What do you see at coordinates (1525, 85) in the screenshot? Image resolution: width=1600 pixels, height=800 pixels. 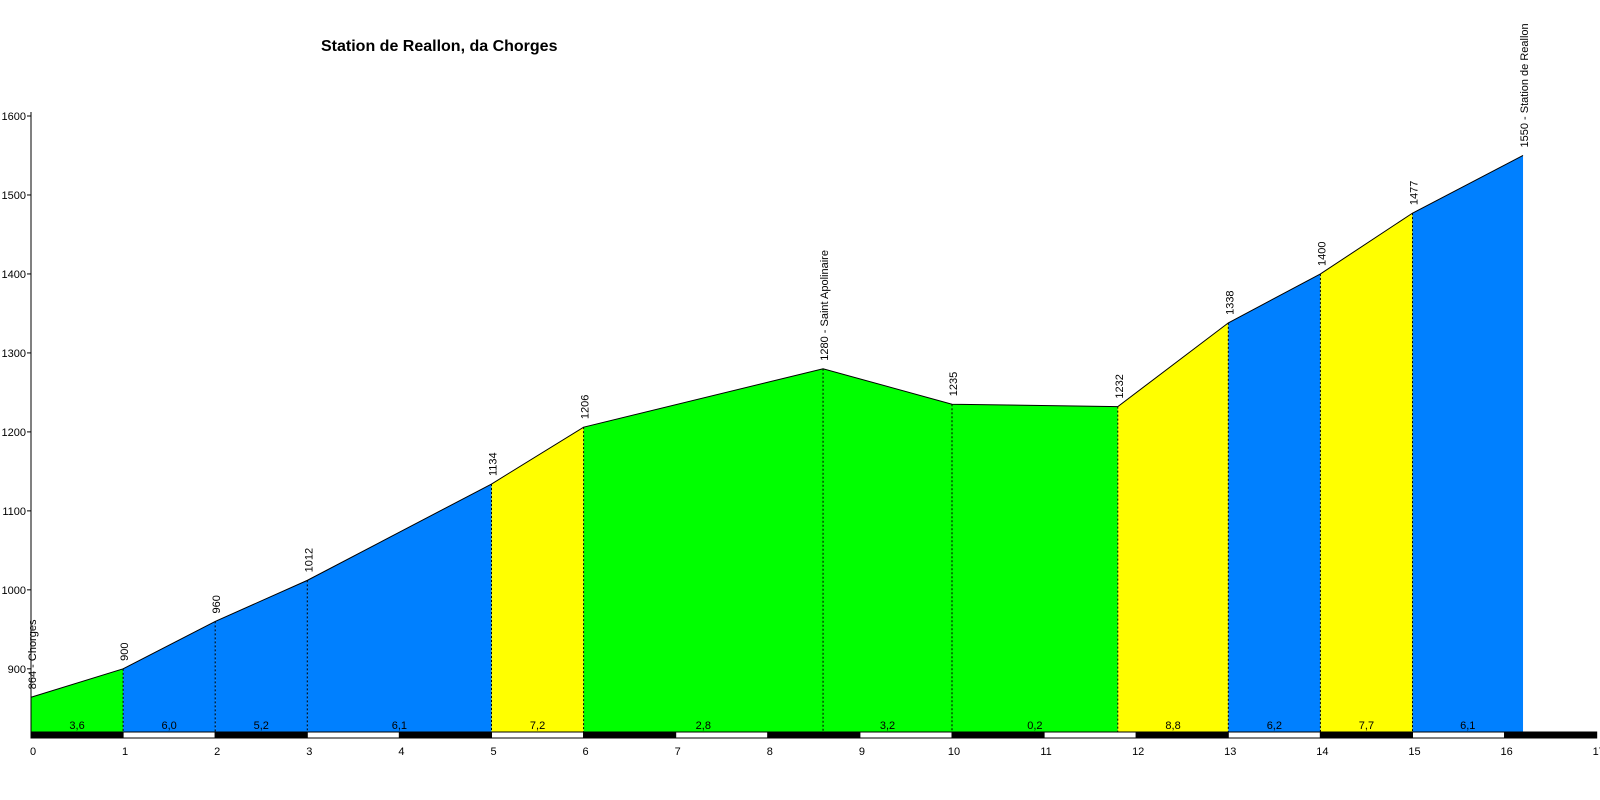 I see `point-label-13: 1550 - Station de Reallon` at bounding box center [1525, 85].